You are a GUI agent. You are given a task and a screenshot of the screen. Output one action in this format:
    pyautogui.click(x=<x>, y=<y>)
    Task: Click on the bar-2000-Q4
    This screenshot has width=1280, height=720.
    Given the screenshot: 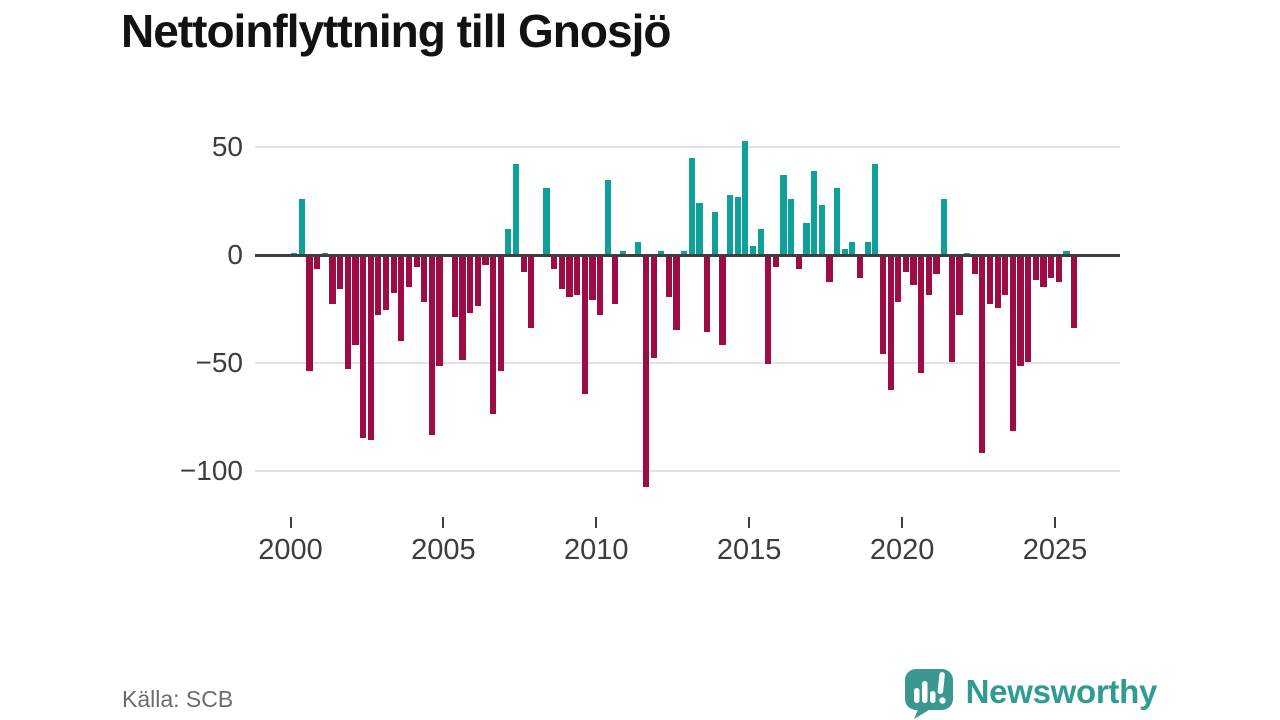 What is the action you would take?
    pyautogui.click(x=317, y=263)
    